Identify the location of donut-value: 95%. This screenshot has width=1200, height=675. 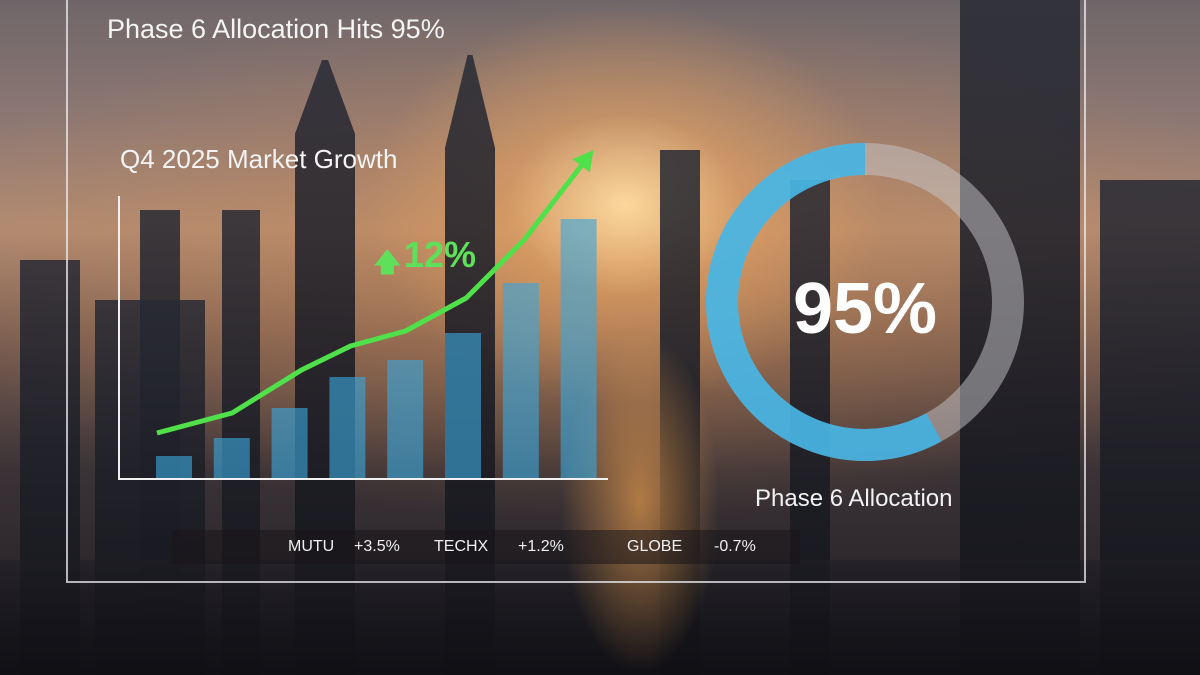
(865, 309).